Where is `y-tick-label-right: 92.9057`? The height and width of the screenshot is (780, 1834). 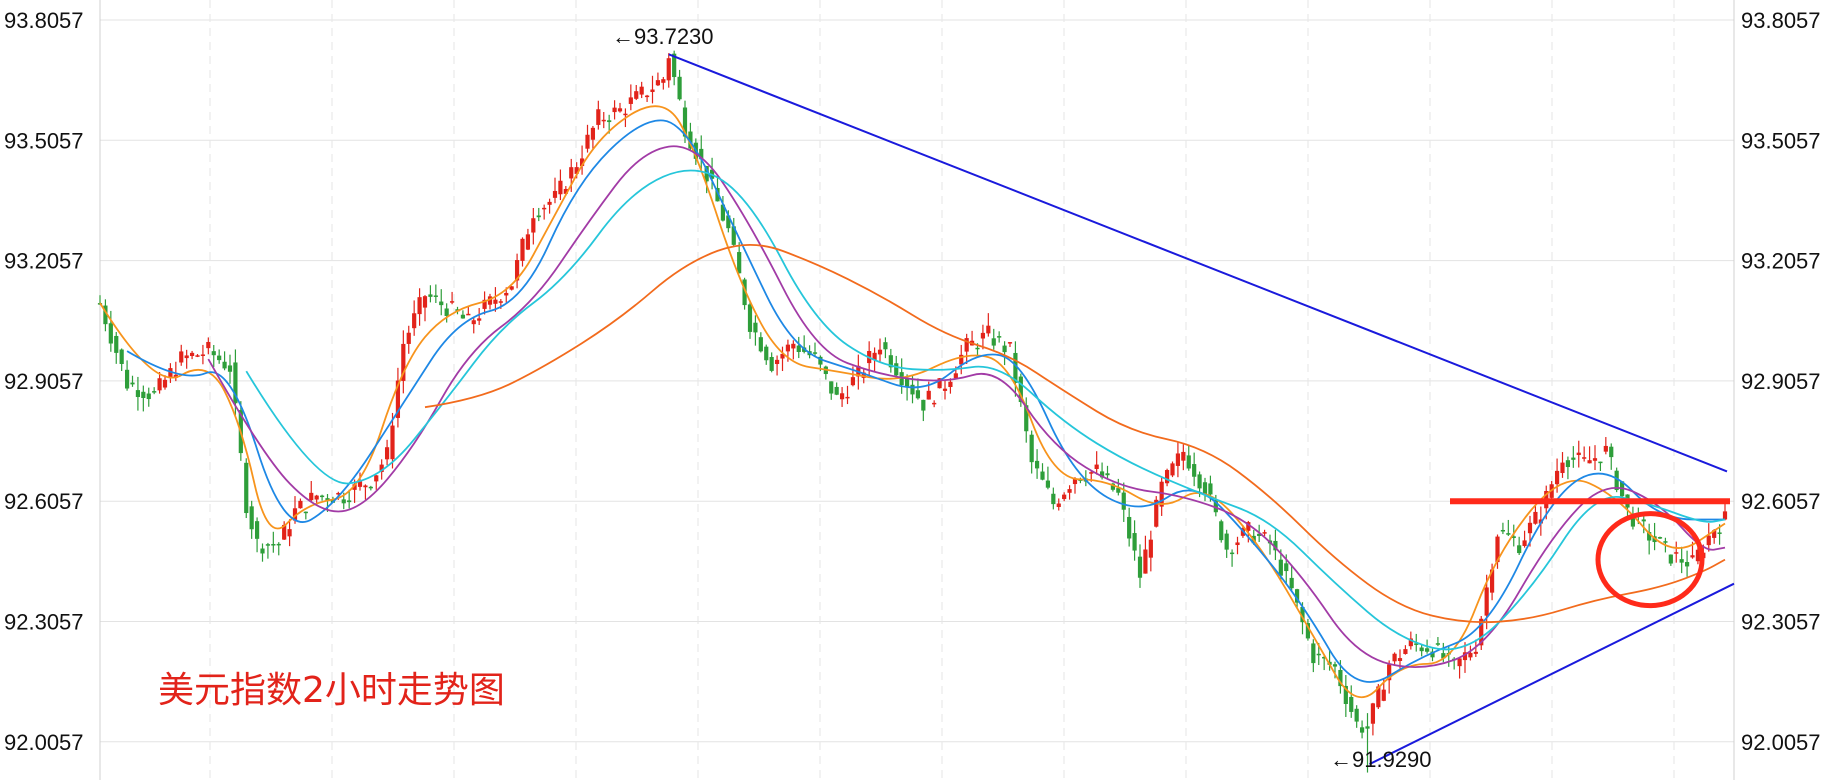 y-tick-label-right: 92.9057 is located at coordinates (1781, 381).